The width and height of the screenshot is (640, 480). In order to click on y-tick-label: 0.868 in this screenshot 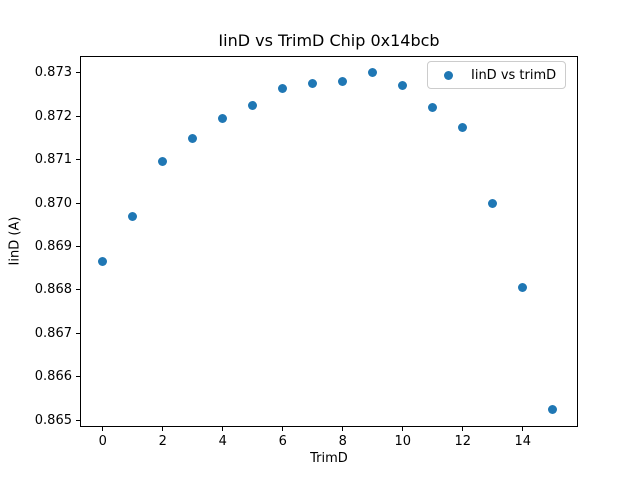, I will do `click(53, 290)`.